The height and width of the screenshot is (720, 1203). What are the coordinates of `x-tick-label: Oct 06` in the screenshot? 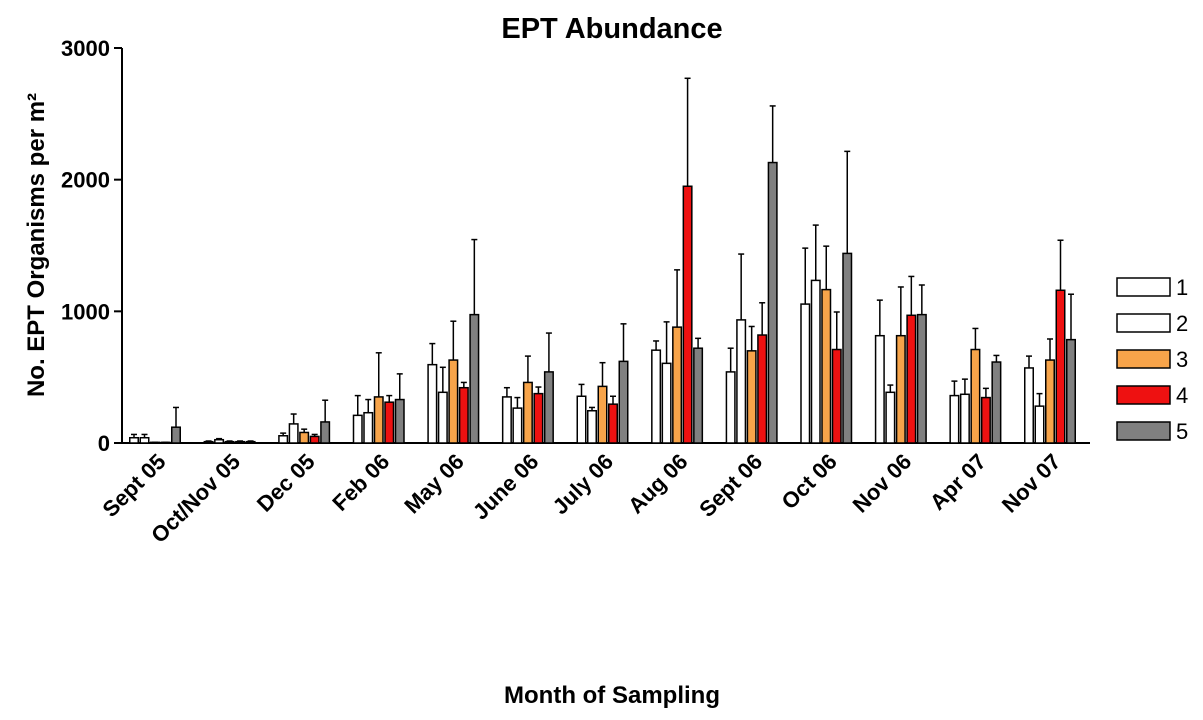 It's located at (809, 481).